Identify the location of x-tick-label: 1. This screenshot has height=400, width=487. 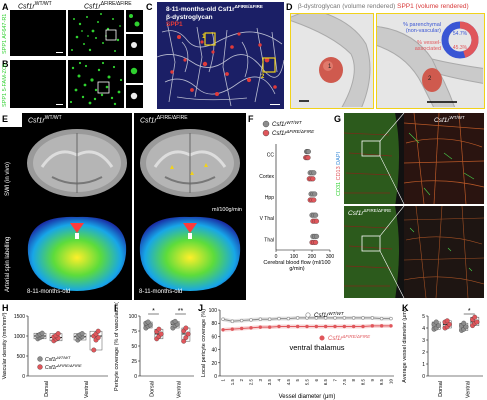
(223, 380).